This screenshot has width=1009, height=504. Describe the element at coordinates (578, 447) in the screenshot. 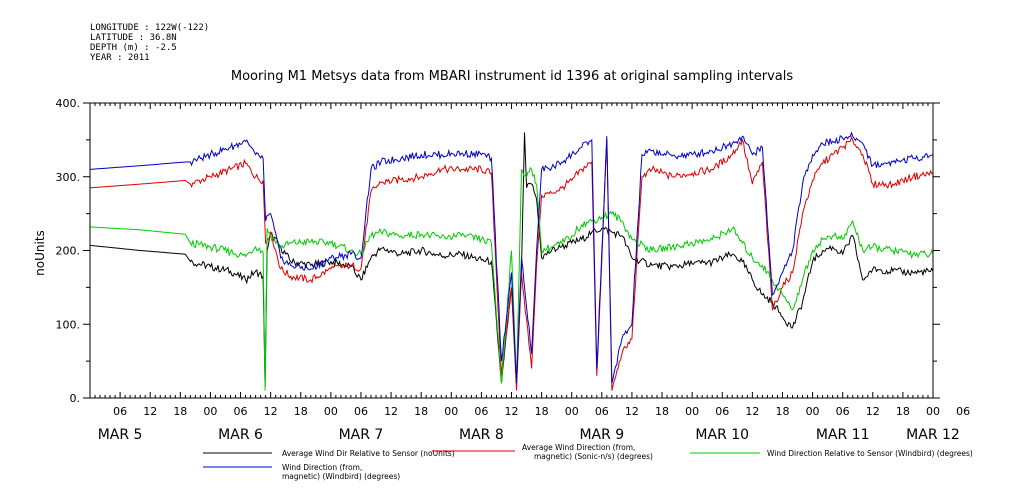

I see `legend-label: Average Wind Direction (from,` at that location.